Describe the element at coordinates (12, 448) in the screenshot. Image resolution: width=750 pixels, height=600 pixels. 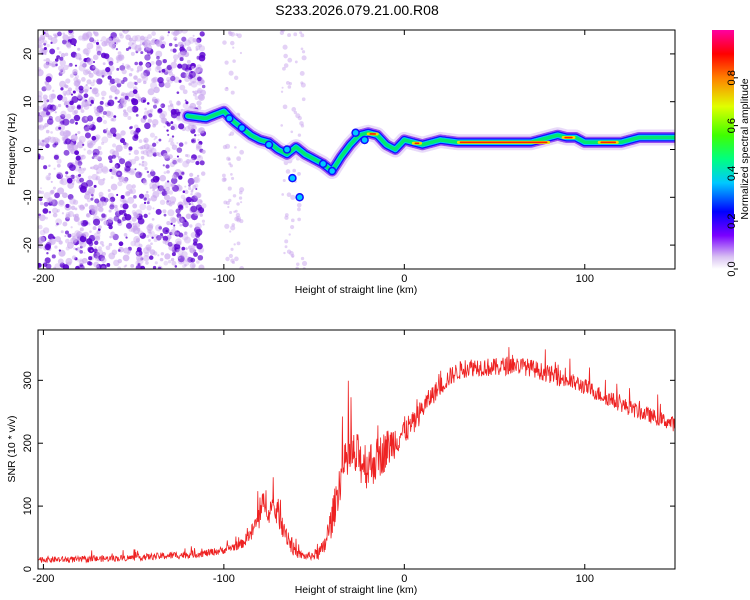
I see `snr-ylabel: SNR (10 * v/v)` at that location.